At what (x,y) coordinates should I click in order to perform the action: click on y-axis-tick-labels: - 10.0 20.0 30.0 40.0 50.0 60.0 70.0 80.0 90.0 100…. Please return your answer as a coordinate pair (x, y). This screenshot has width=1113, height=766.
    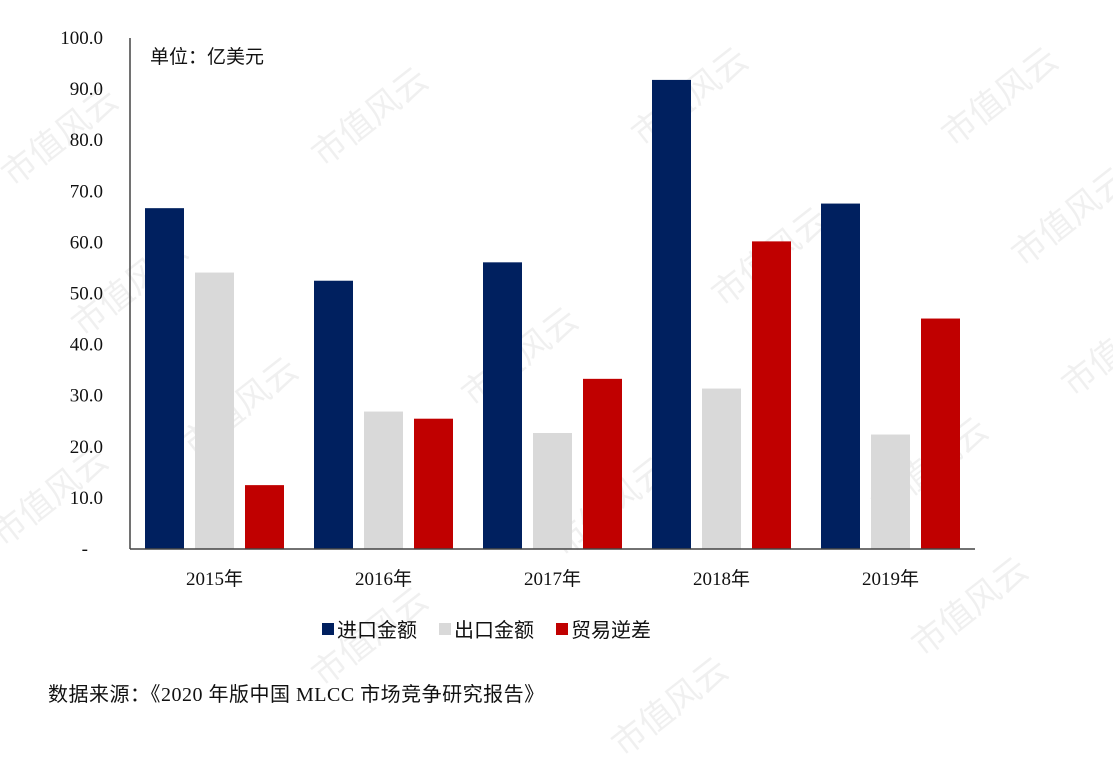
    Looking at the image, I should click on (81, 294).